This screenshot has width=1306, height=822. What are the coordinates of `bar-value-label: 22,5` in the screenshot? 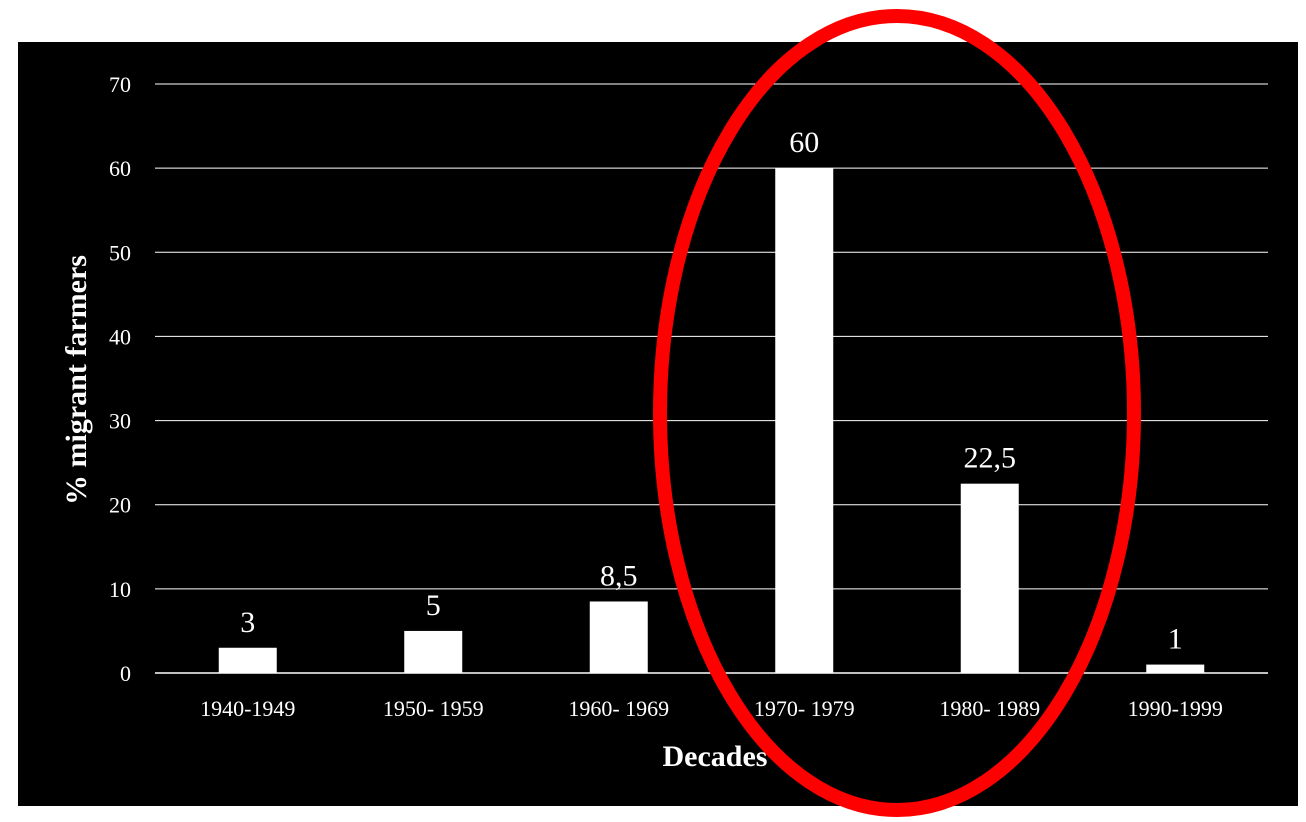 It's located at (990, 458).